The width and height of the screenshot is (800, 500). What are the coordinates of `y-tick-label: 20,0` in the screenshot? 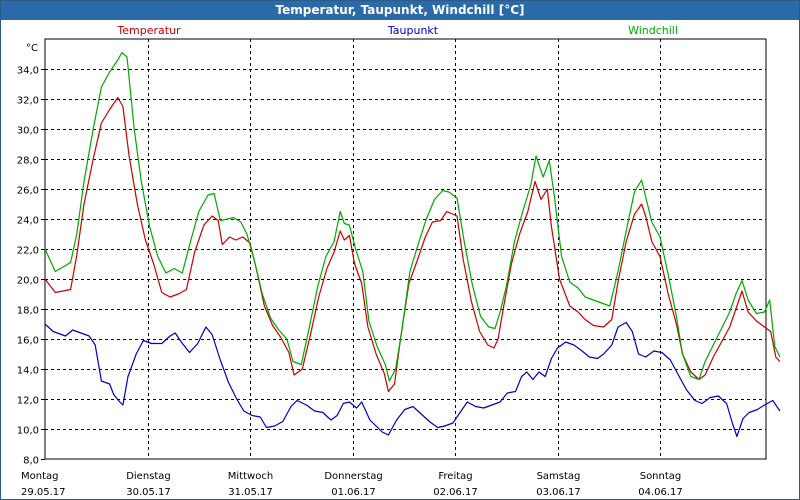 It's located at (28, 281).